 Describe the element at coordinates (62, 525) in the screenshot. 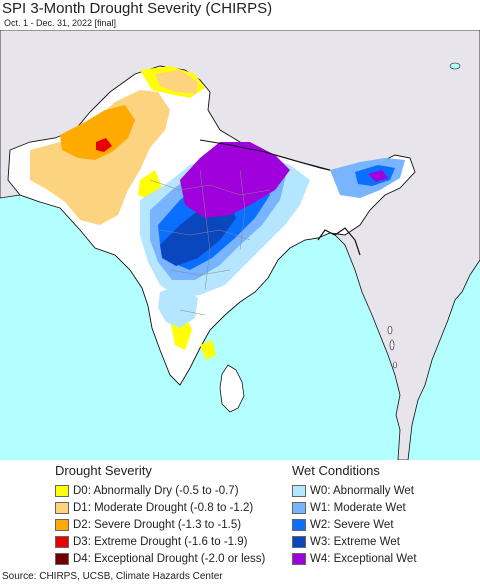

I see `swatch-d2` at that location.